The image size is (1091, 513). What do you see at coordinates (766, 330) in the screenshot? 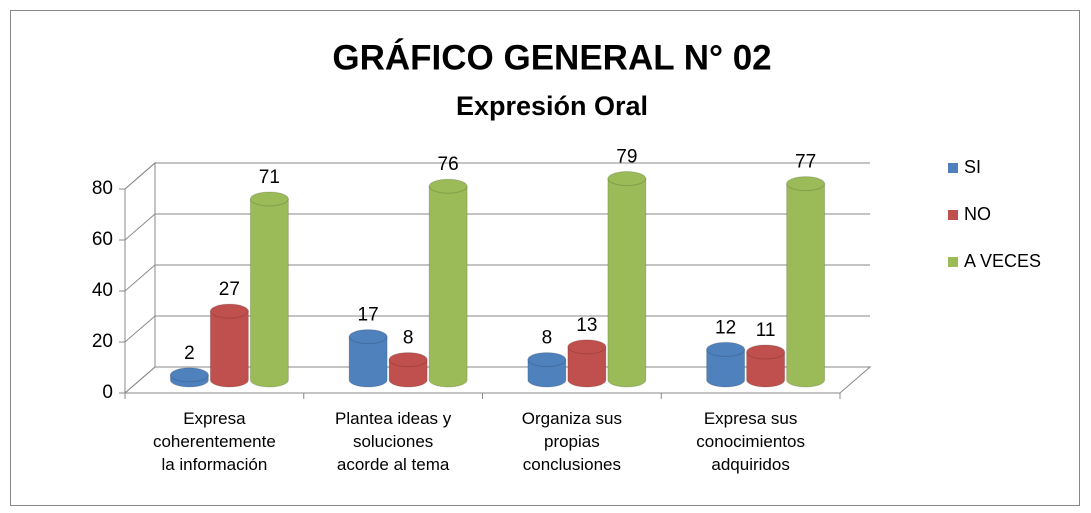
I see `data-label: 11` at bounding box center [766, 330].